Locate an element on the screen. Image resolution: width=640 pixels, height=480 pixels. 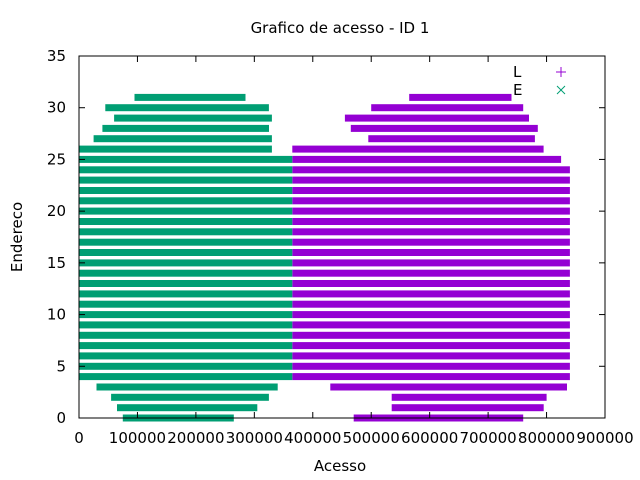
legend-label-e: E is located at coordinates (517, 90).